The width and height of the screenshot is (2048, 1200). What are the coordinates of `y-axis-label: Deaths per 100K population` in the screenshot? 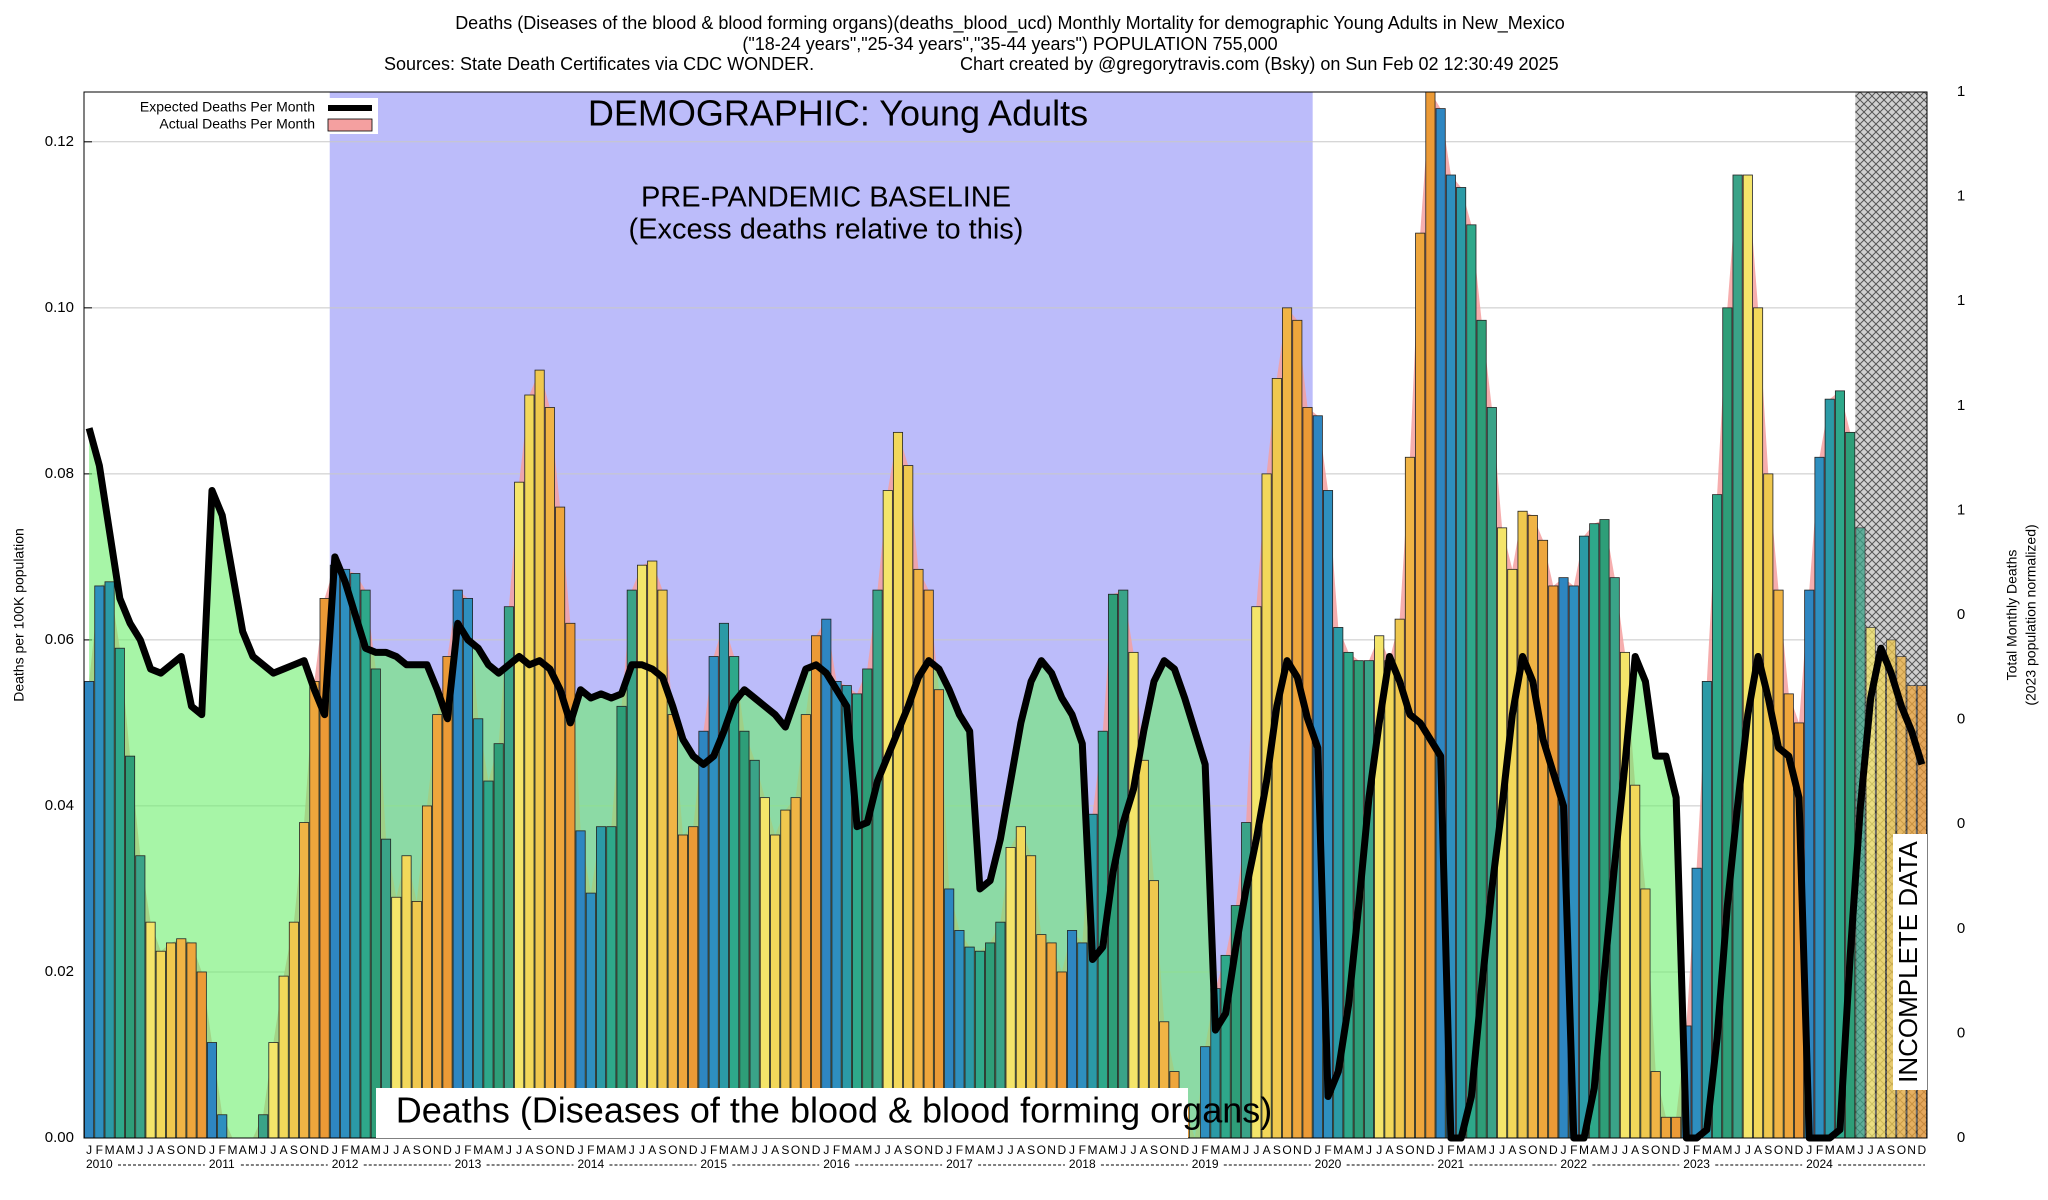 It's located at (19, 615).